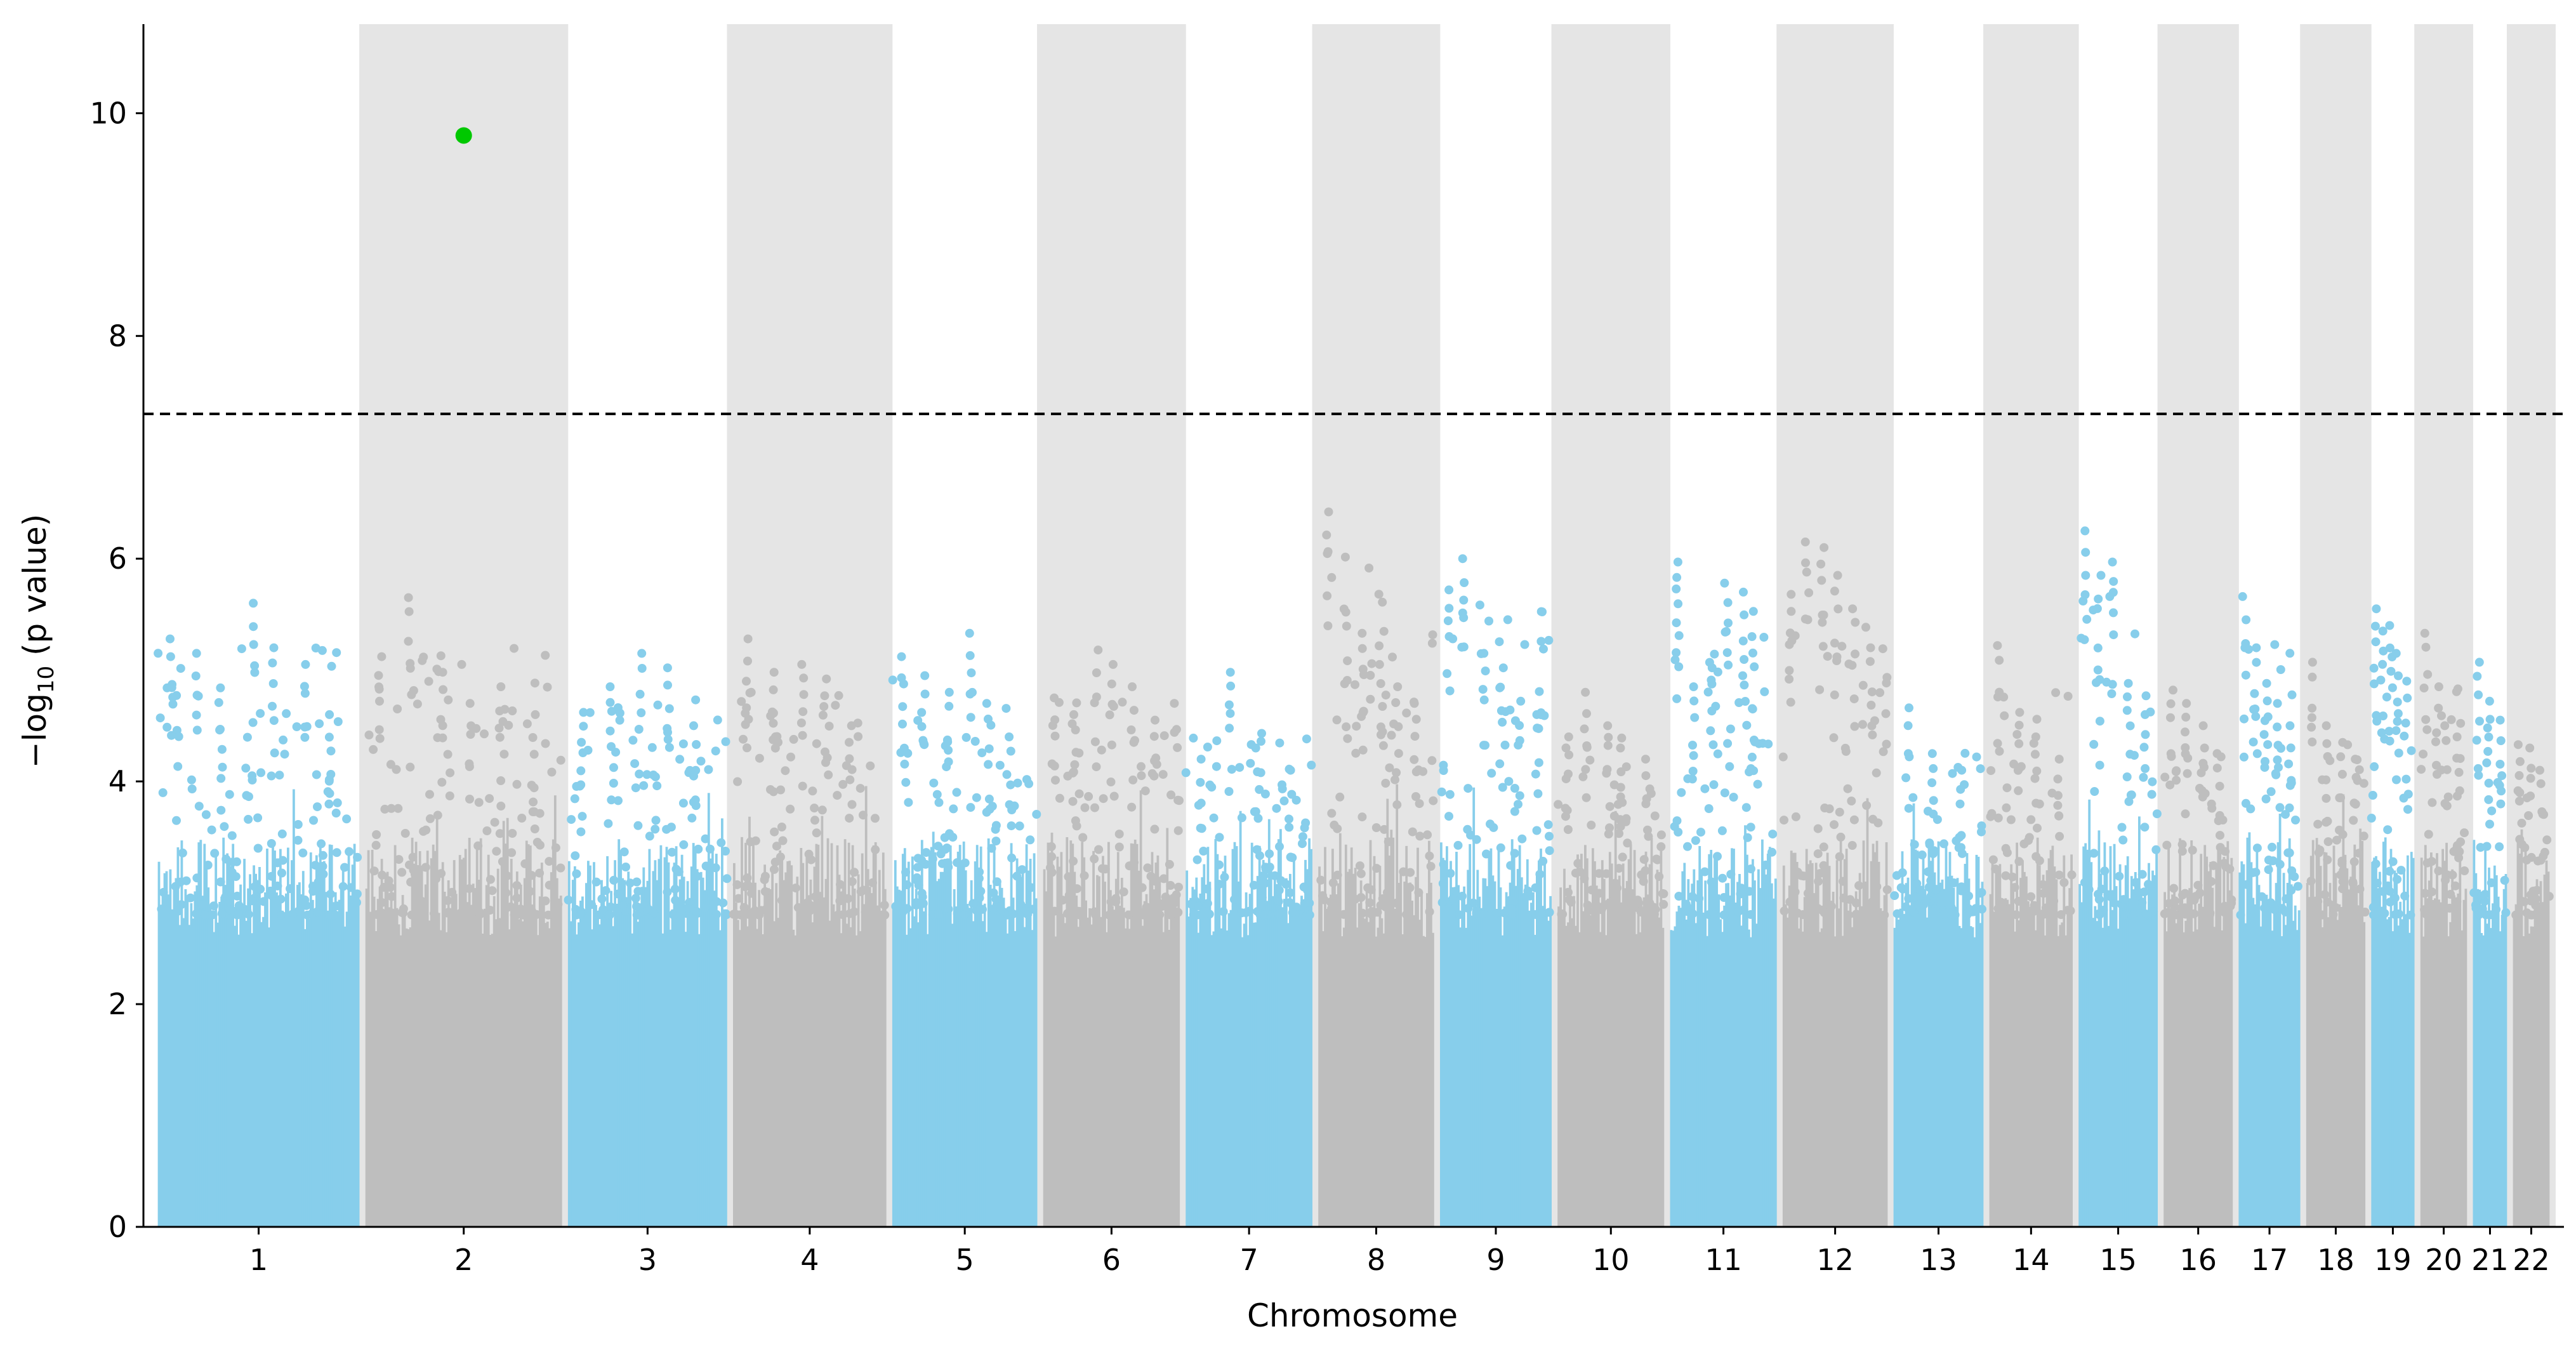 The image size is (2576, 1350). Describe the element at coordinates (35, 730) in the screenshot. I see `y-axis-title-main: −log` at that location.